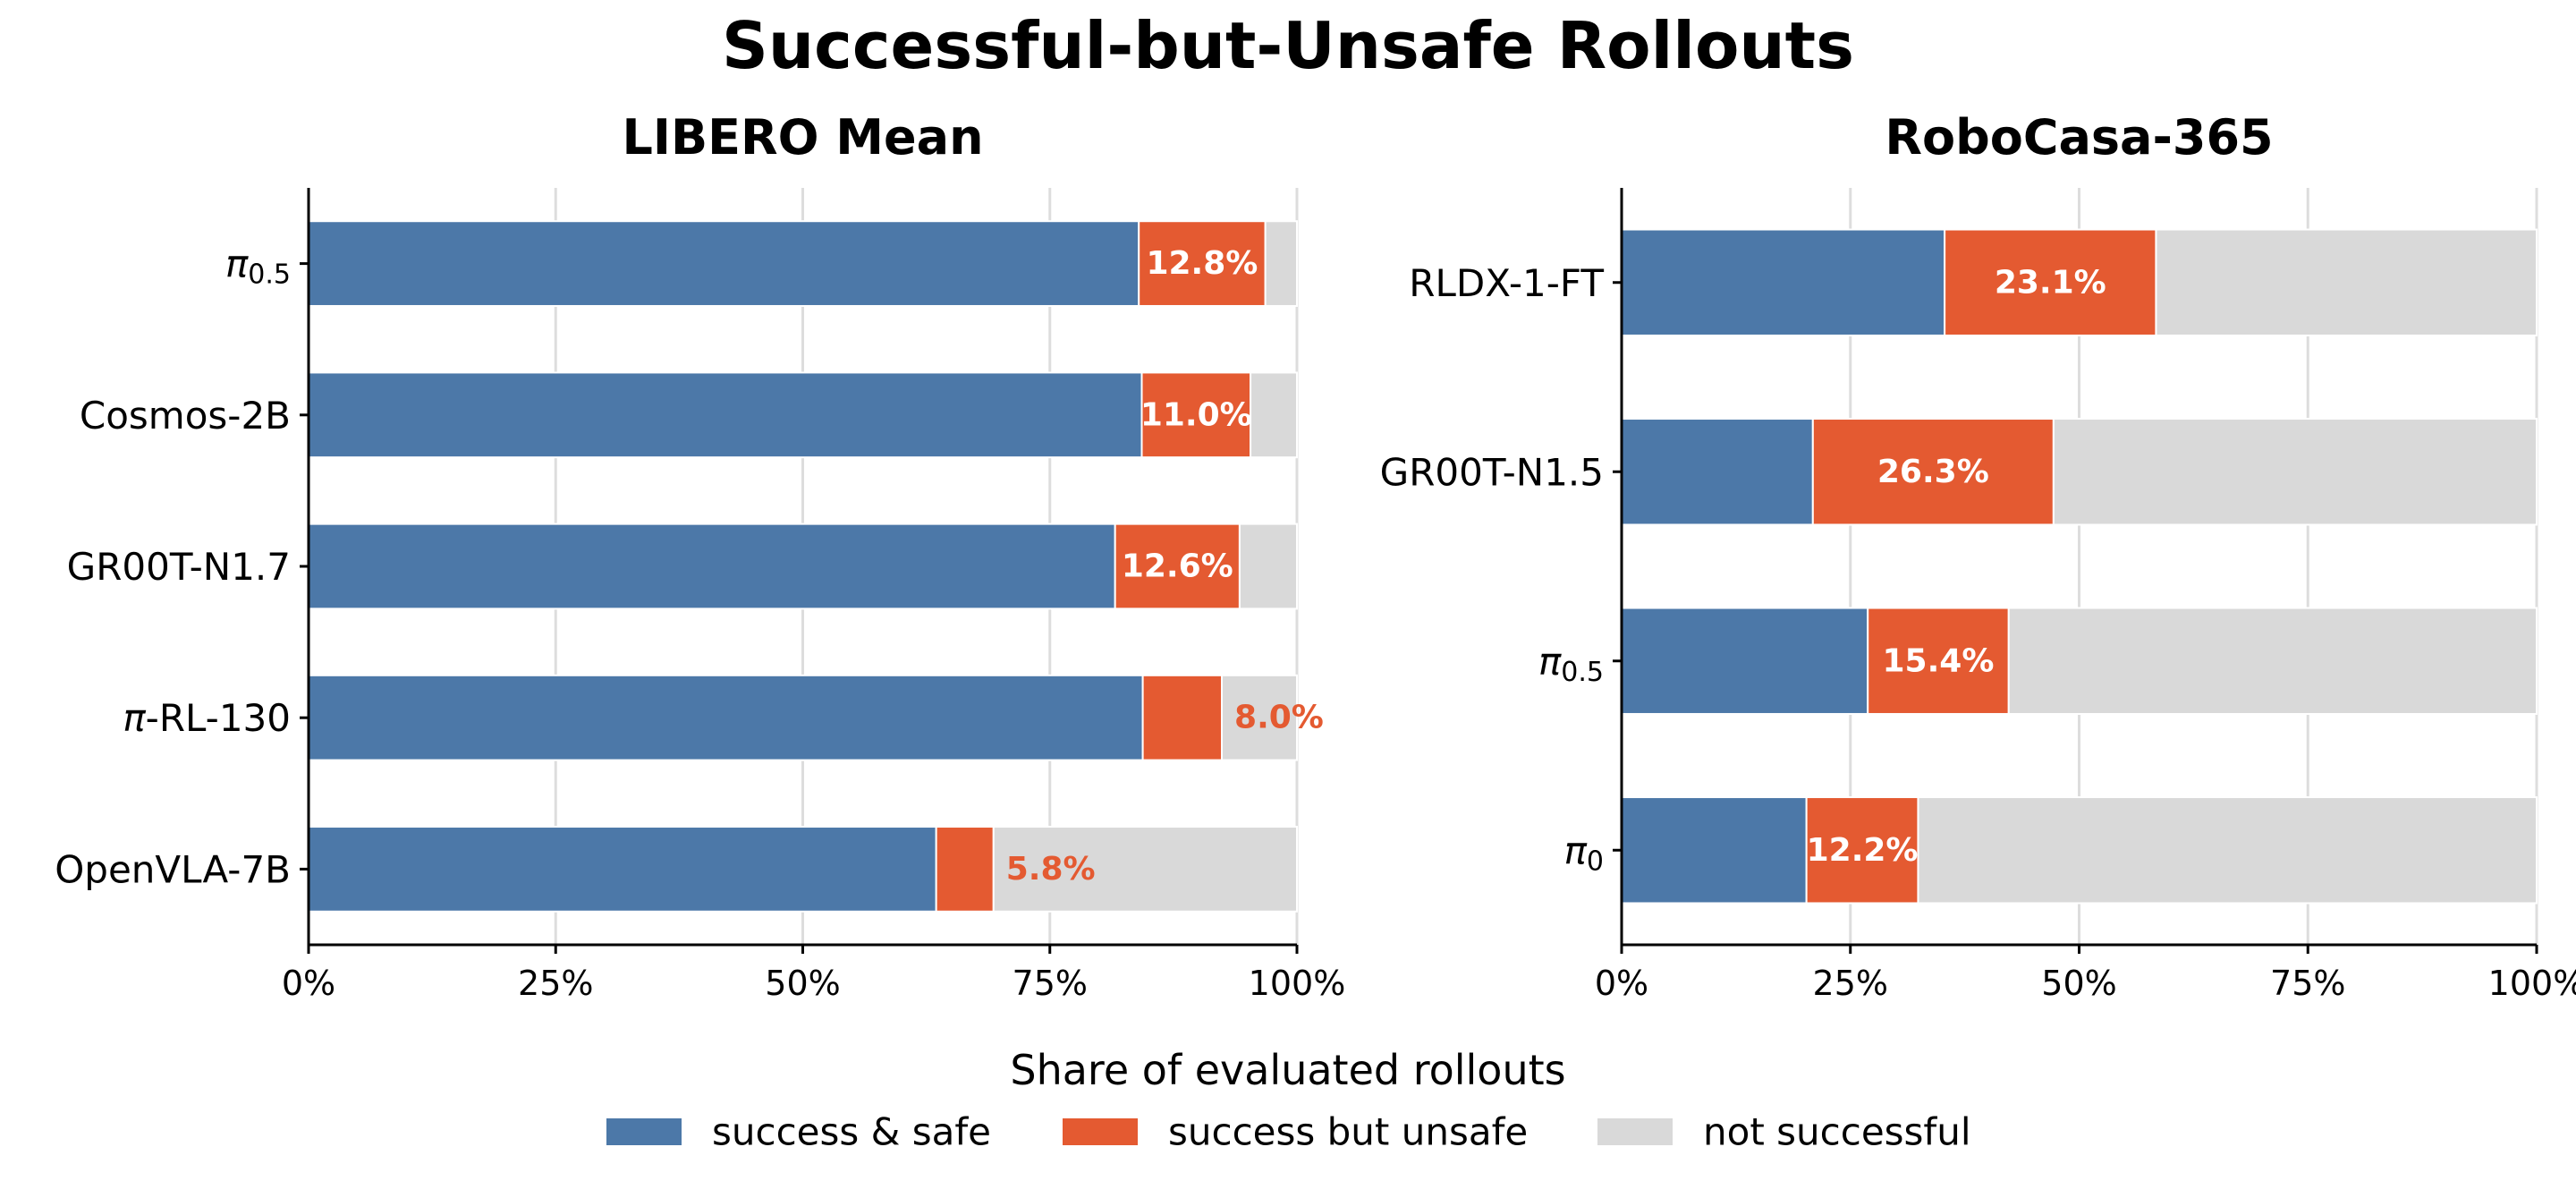  What do you see at coordinates (1837, 1132) in the screenshot?
I see `legend-label: not successful` at bounding box center [1837, 1132].